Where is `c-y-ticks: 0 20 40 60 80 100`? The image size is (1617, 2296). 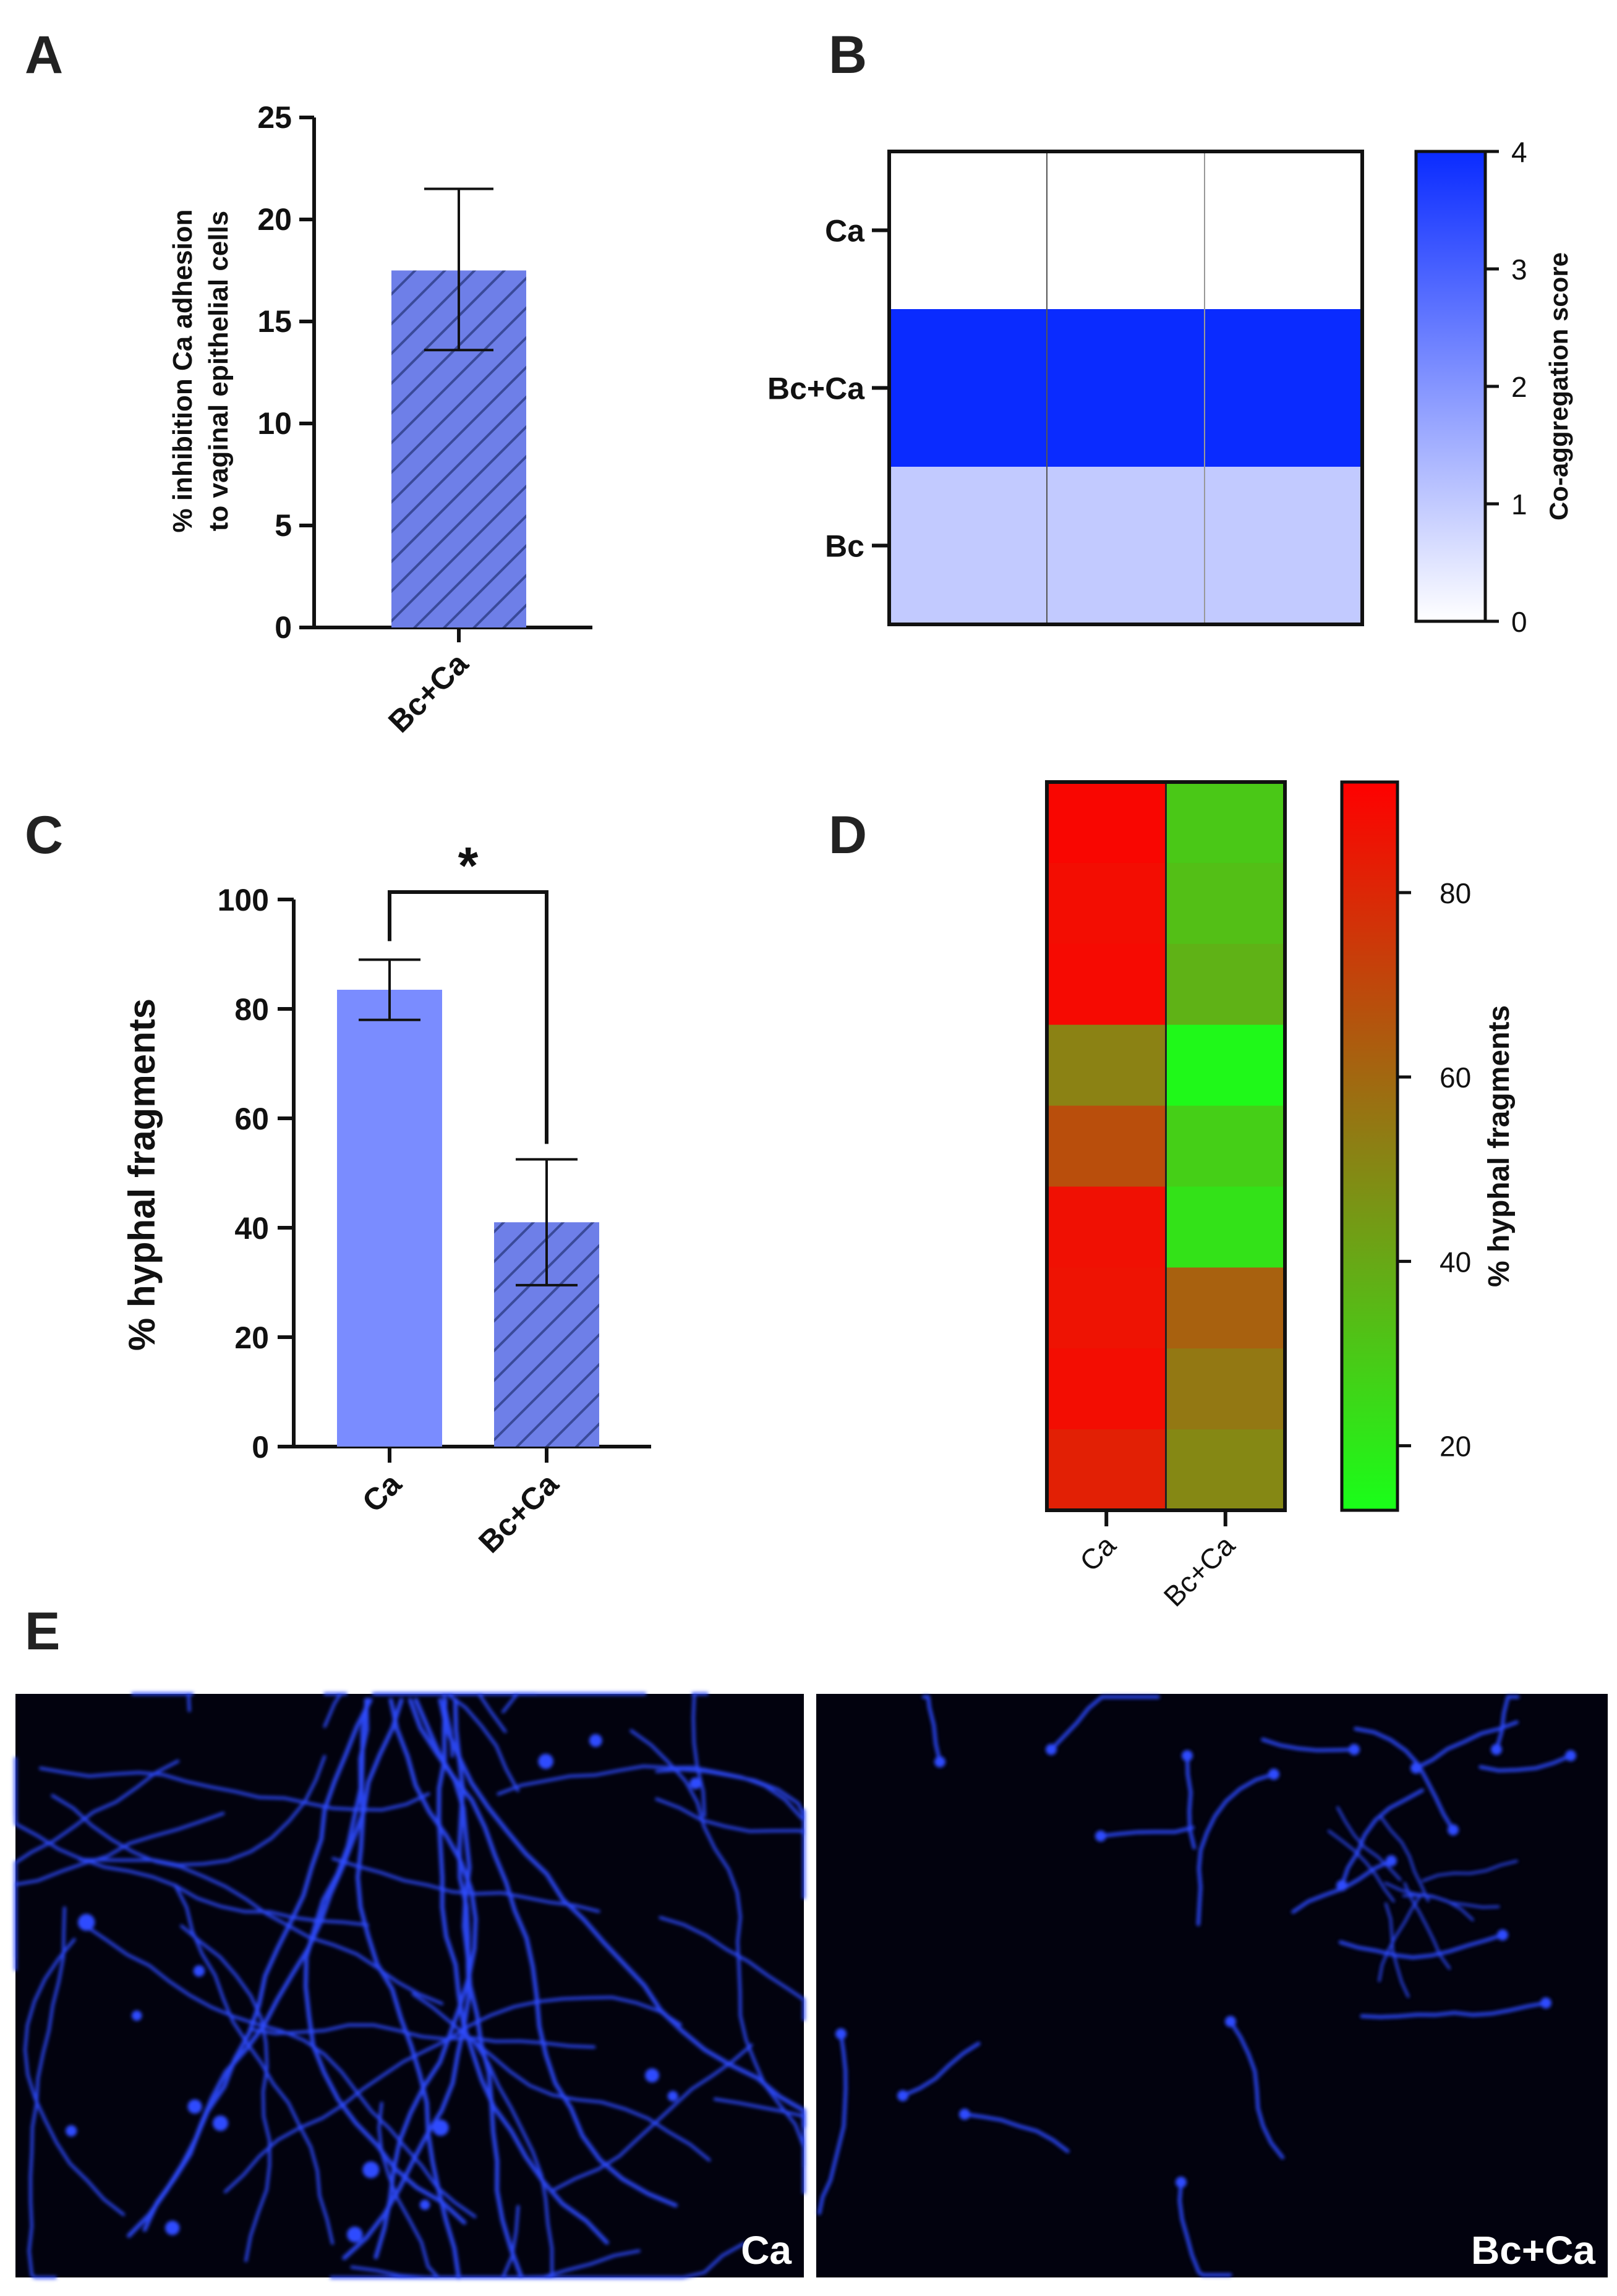 c-y-ticks: 0 20 40 60 80 100 is located at coordinates (256, 1174).